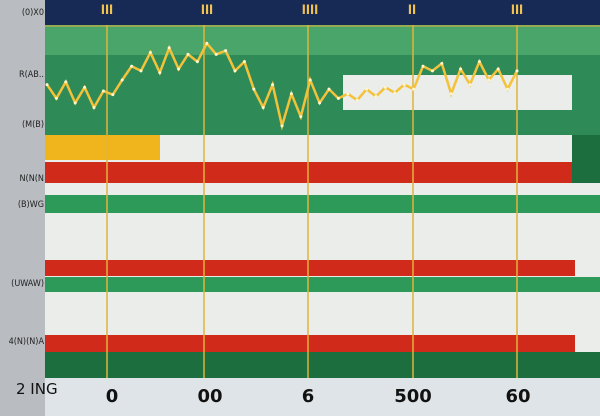 The height and width of the screenshot is (416, 600). What do you see at coordinates (32, 179) in the screenshot?
I see `y-tick-label: N(N(N` at bounding box center [32, 179].